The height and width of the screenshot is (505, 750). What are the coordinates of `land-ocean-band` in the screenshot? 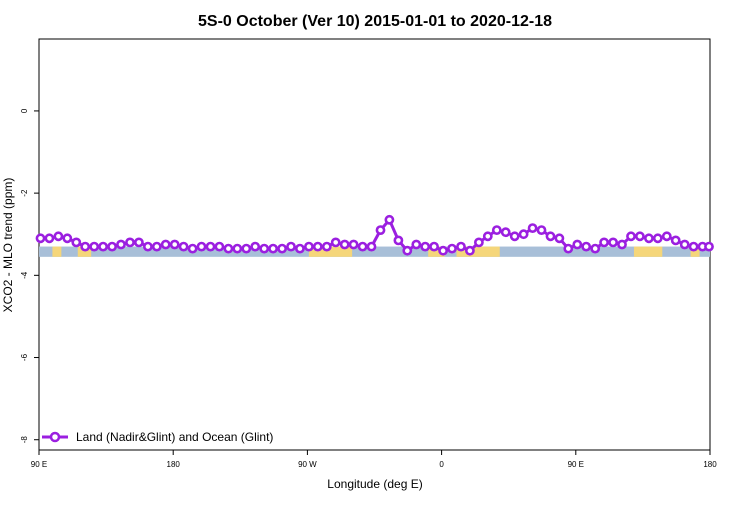 It's located at (374, 251).